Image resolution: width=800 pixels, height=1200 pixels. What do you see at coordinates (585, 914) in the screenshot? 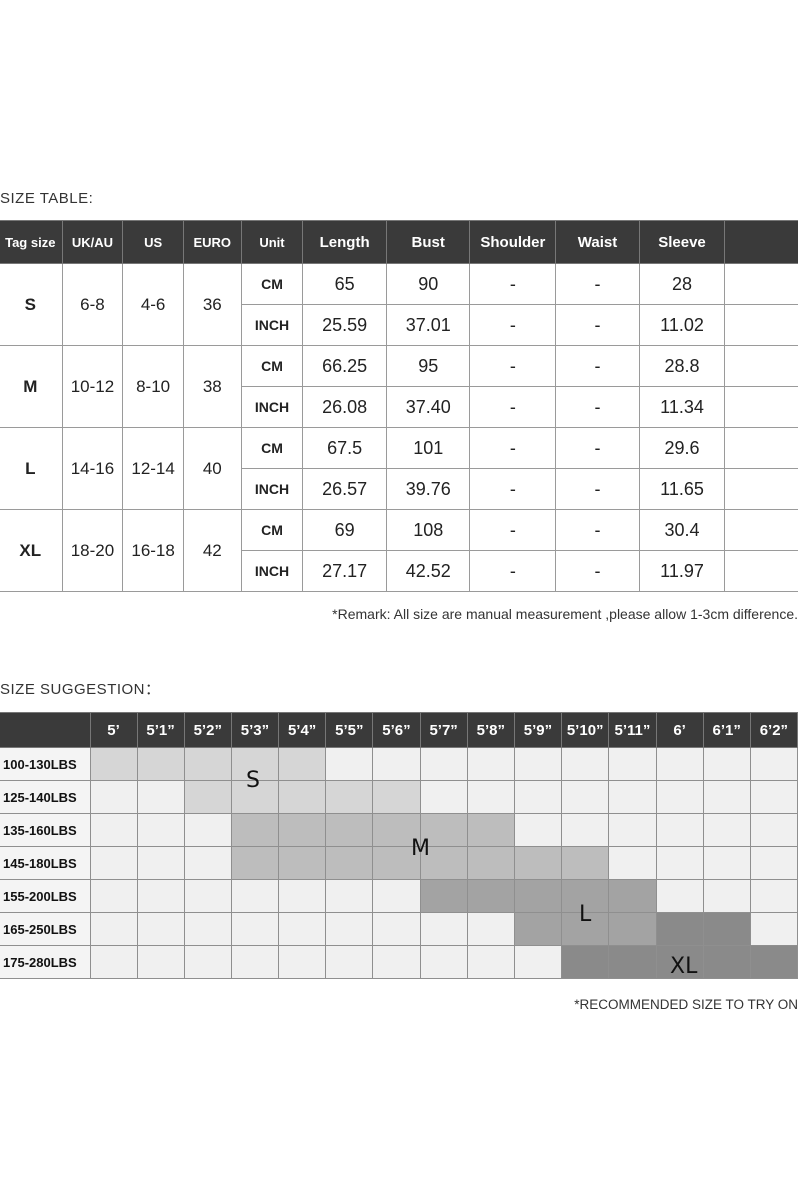
I see `zone-label-l: L` at bounding box center [585, 914].